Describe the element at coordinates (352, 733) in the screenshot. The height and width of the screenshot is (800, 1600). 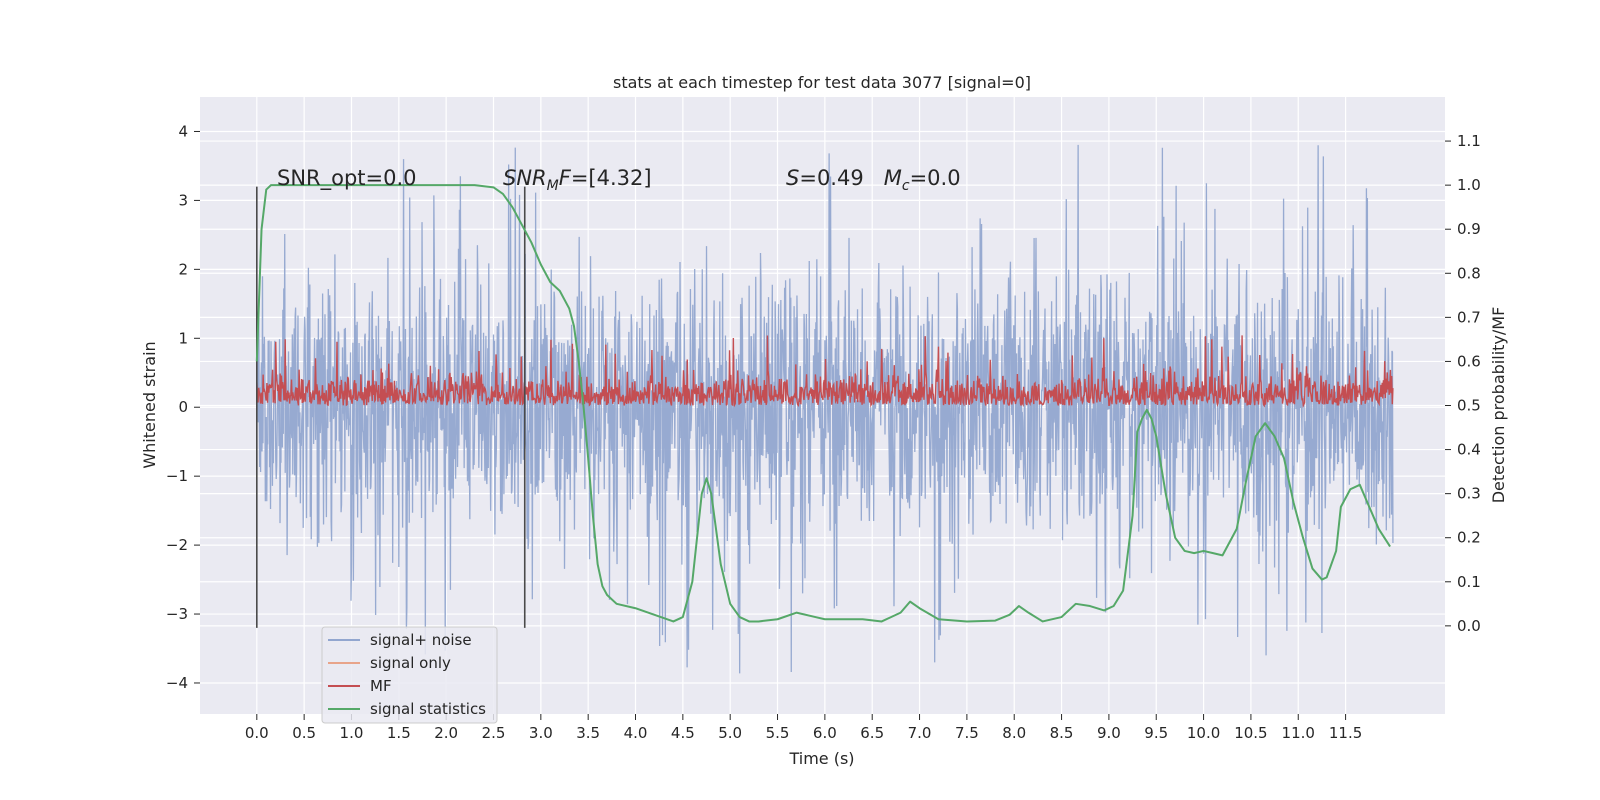
I see `x-tick-label: 1.0` at that location.